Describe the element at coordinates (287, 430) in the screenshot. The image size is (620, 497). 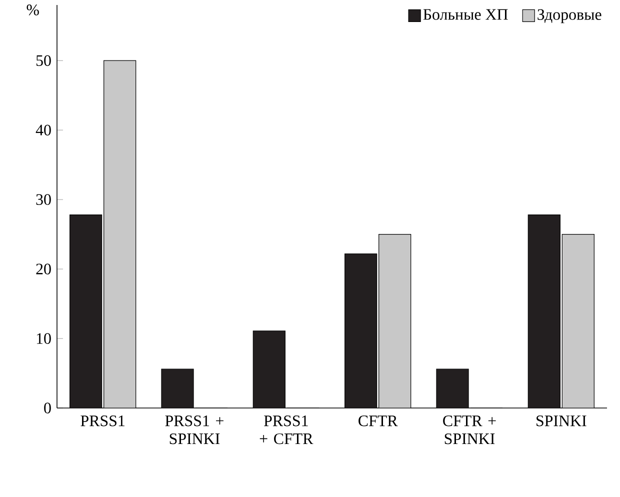
I see `x-tick-label: PRSS1 + CFTR` at that location.